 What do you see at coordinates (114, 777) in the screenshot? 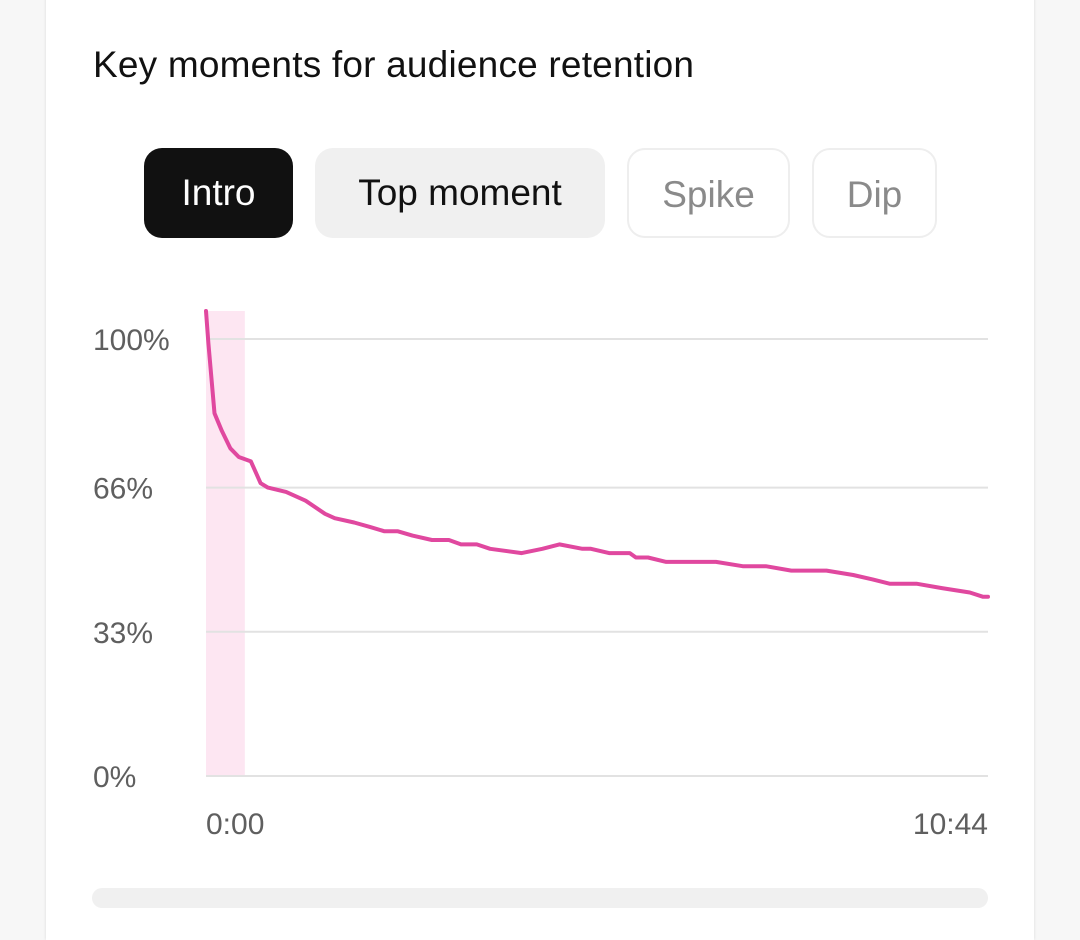
I see `y-tick-label: 0%` at bounding box center [114, 777].